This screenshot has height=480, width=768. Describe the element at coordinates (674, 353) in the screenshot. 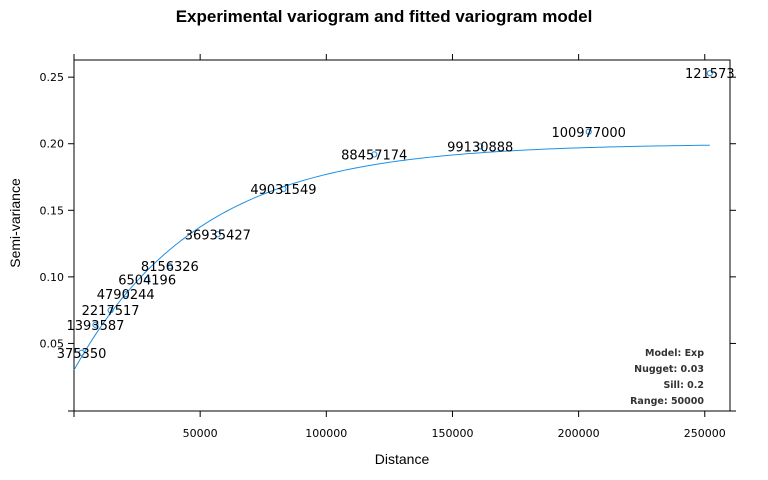

I see `model-type-text: Model: Exp` at that location.